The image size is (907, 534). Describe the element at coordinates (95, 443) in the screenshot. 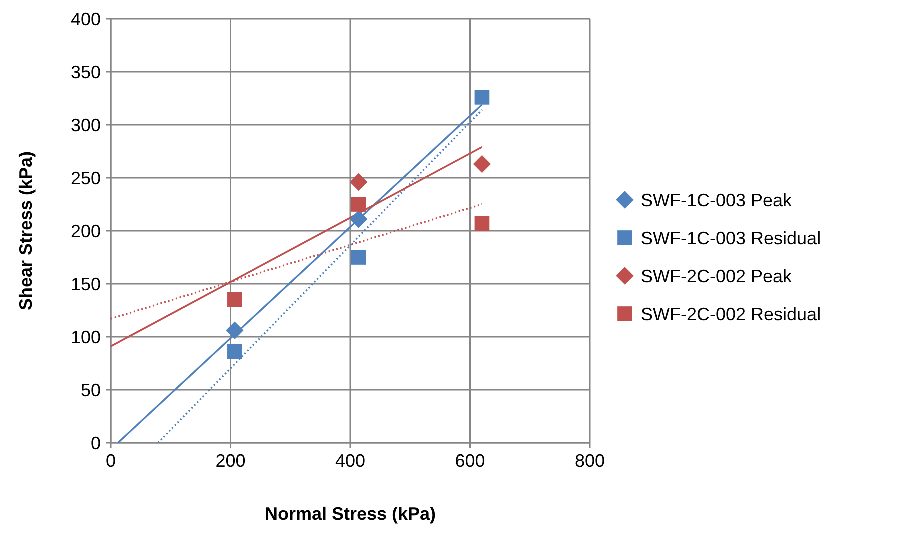

I see `y-tick-label: 0` at that location.